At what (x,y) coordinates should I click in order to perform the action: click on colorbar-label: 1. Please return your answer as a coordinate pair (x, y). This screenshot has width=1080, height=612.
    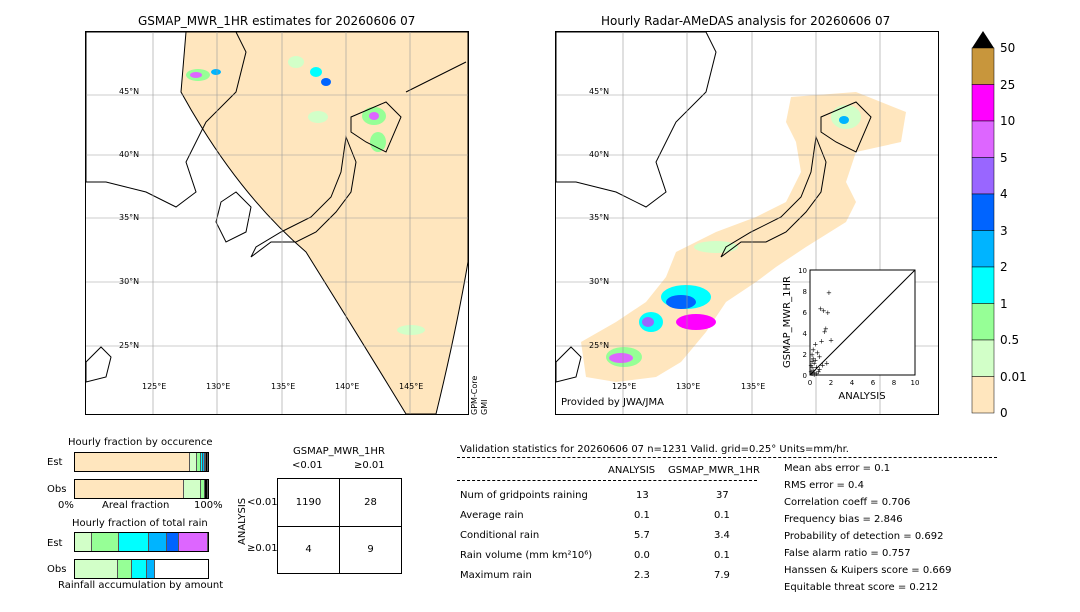
    Looking at the image, I should click on (1004, 303).